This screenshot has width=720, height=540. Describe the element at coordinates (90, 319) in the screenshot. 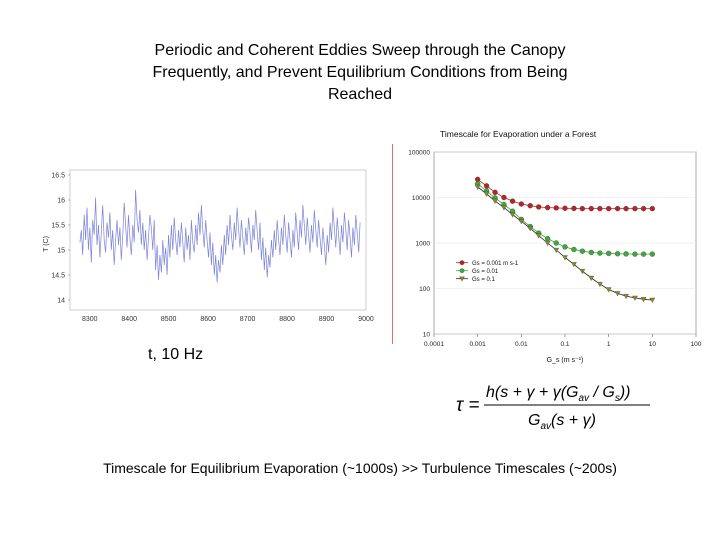

I see `left-xtick-label: 8300` at that location.